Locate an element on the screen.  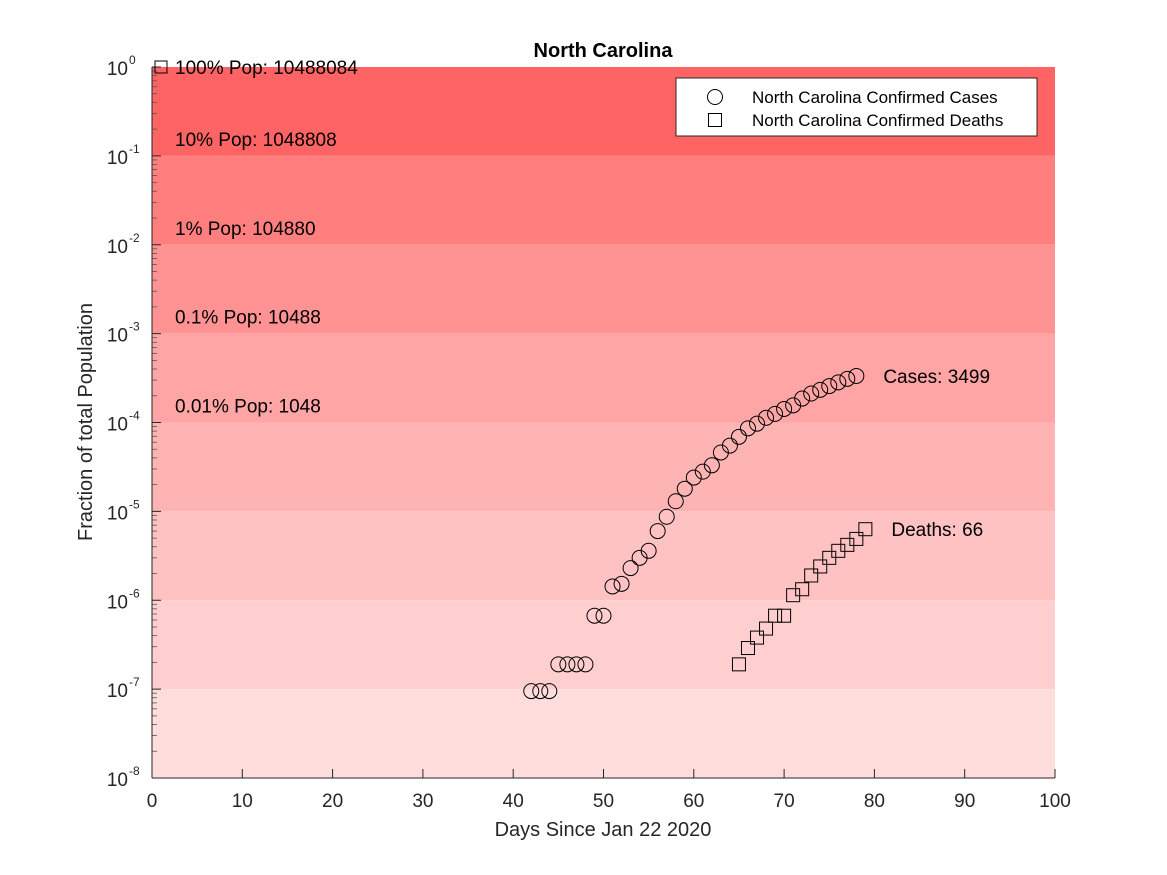
y-tick-exponent: -3 is located at coordinates (134, 327).